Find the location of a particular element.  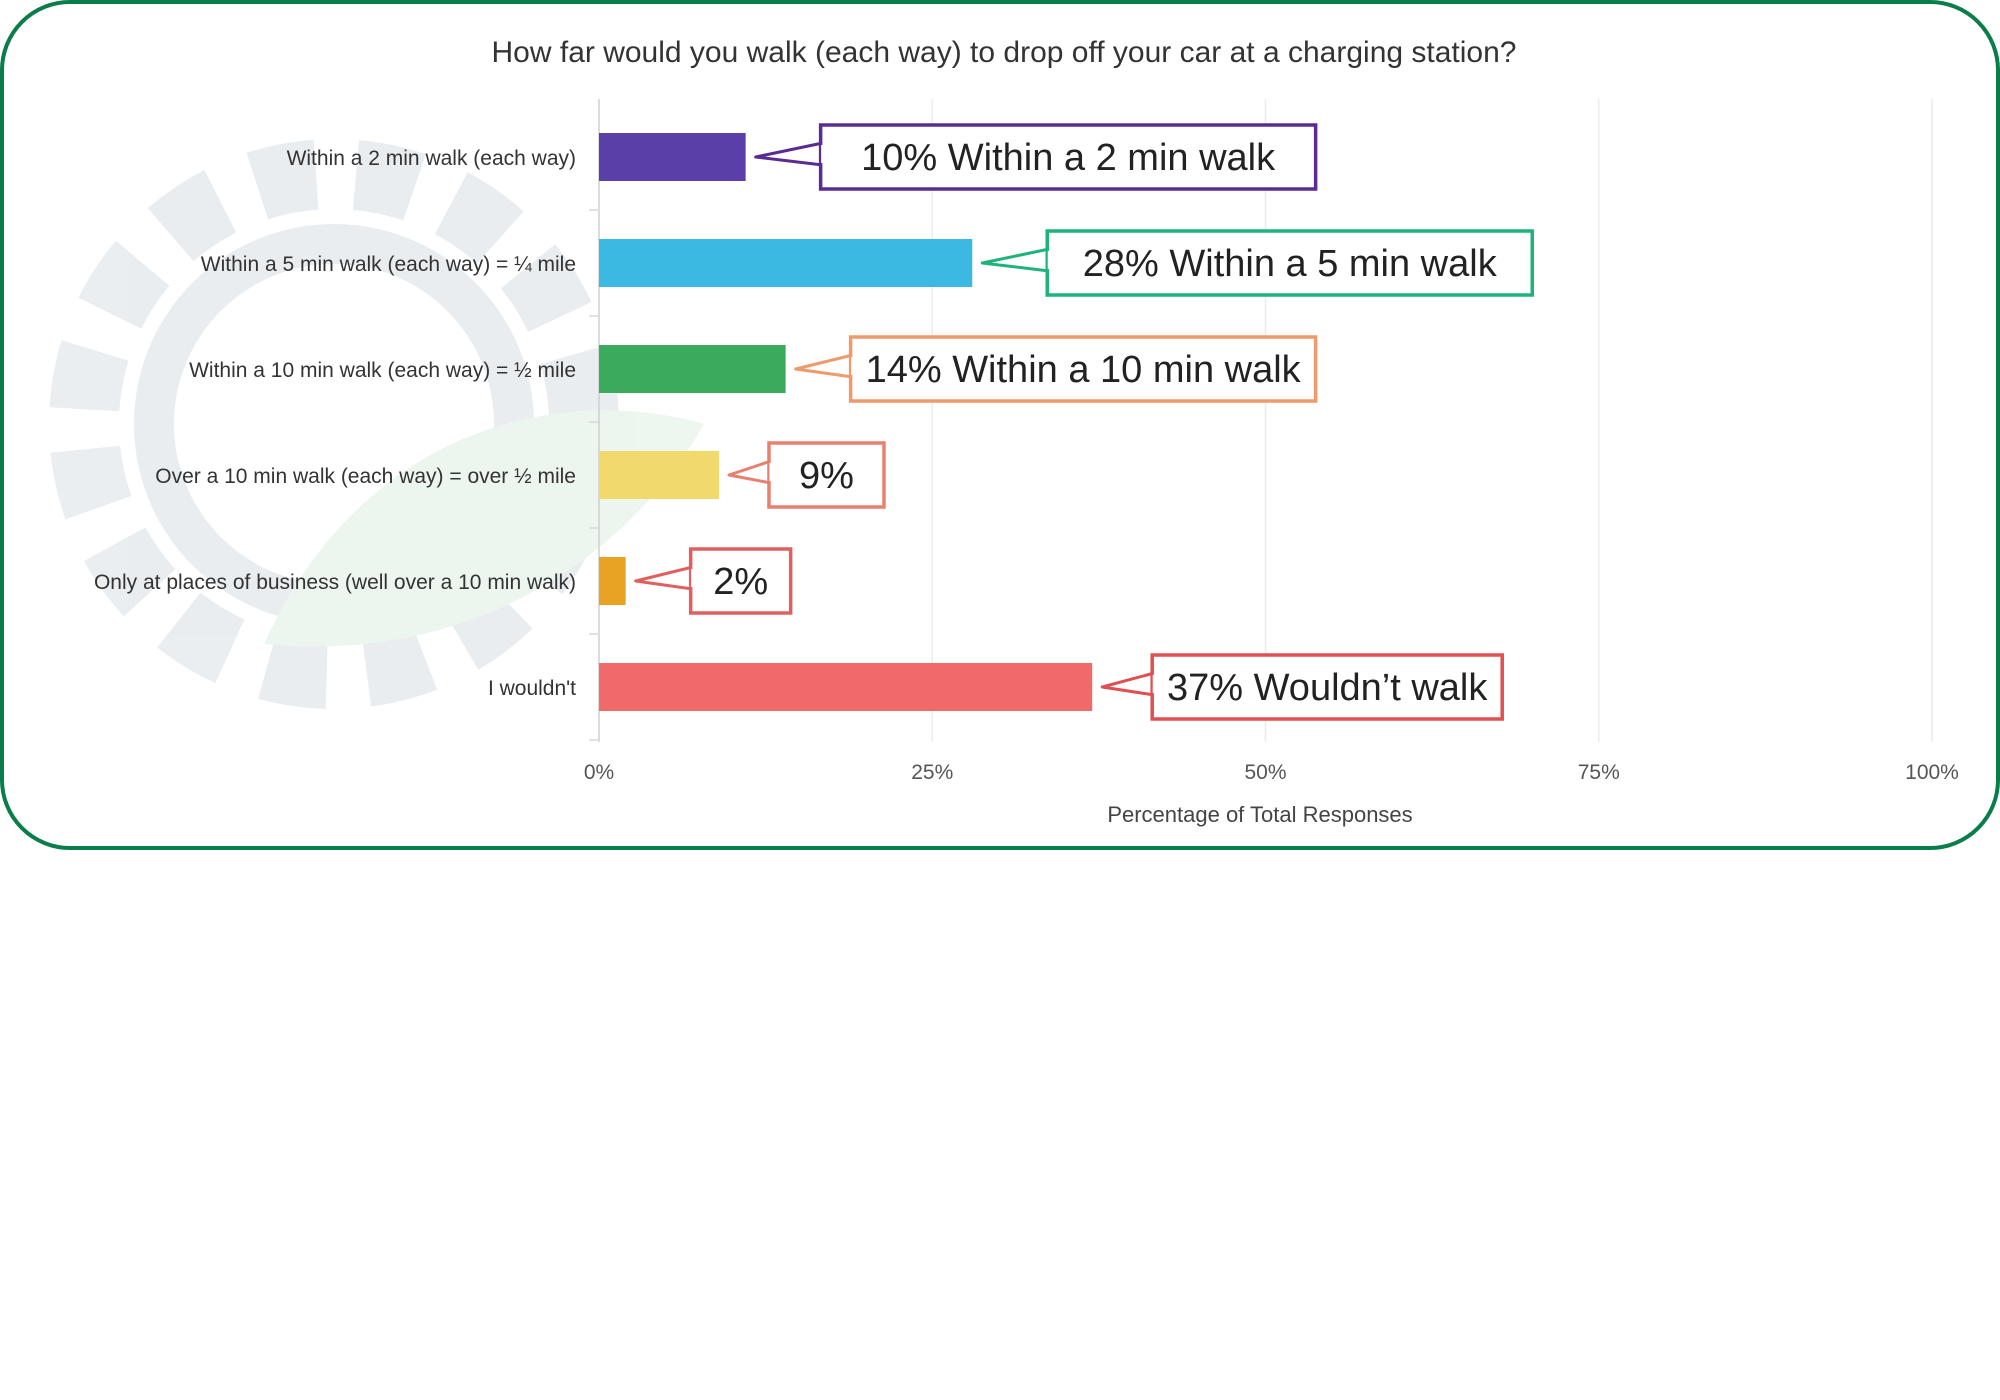

callout-text: 10% Within a 2 min walk is located at coordinates (1068, 158).